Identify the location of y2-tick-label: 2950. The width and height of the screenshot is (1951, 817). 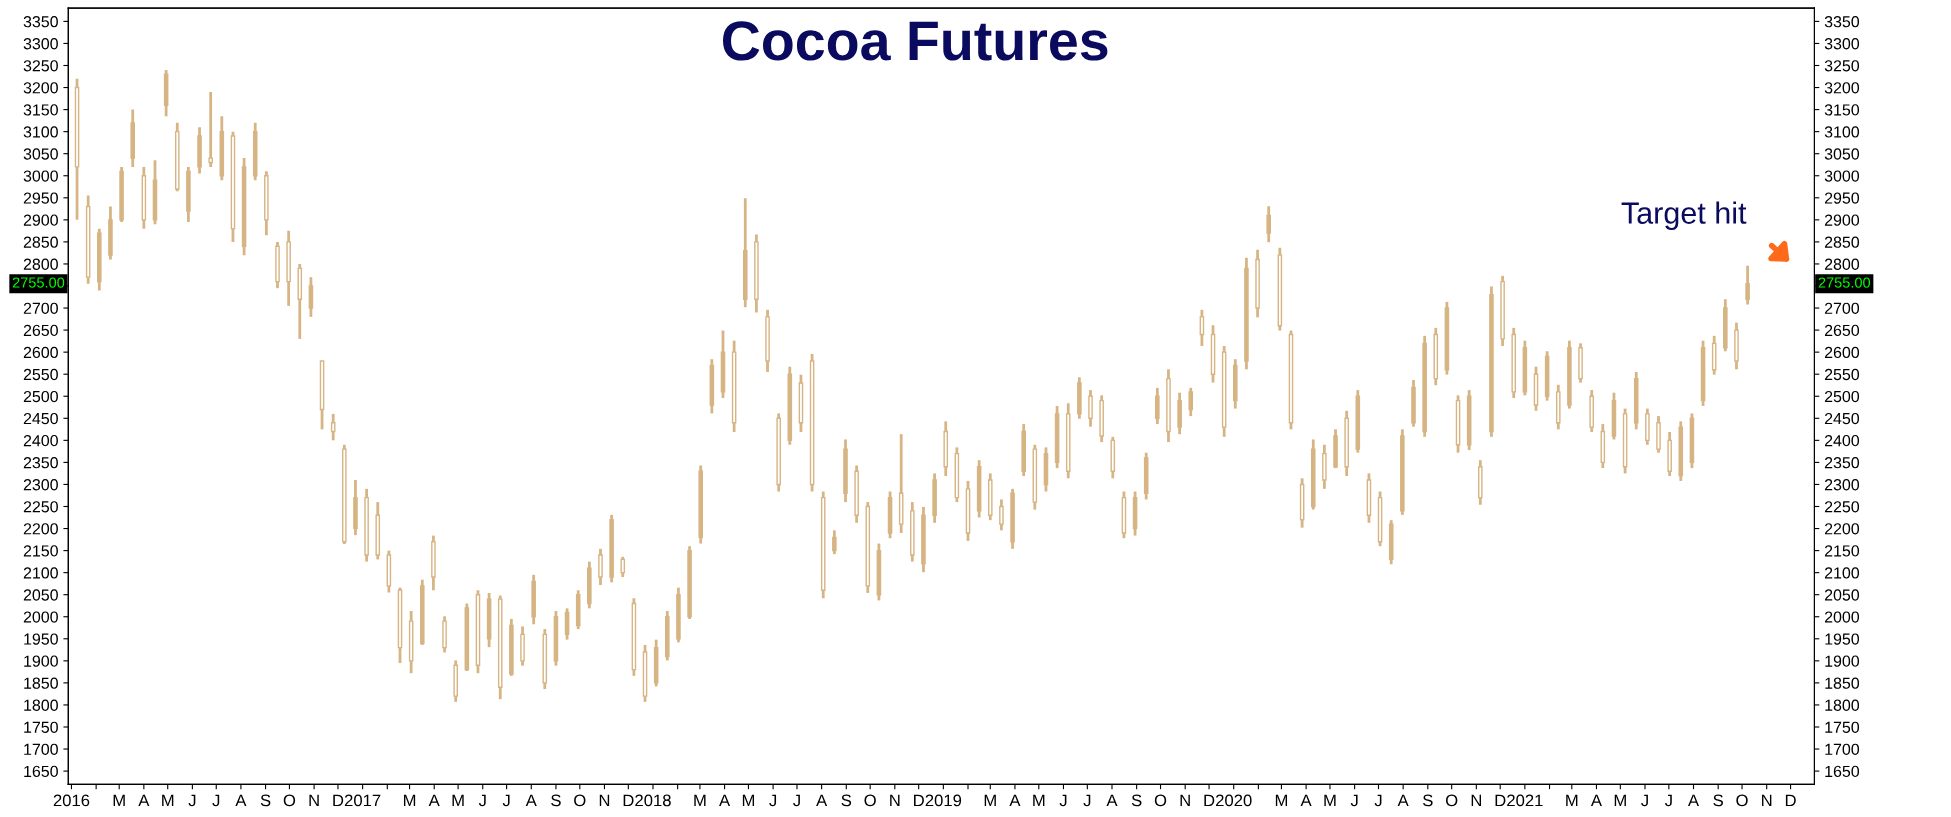
(1842, 198).